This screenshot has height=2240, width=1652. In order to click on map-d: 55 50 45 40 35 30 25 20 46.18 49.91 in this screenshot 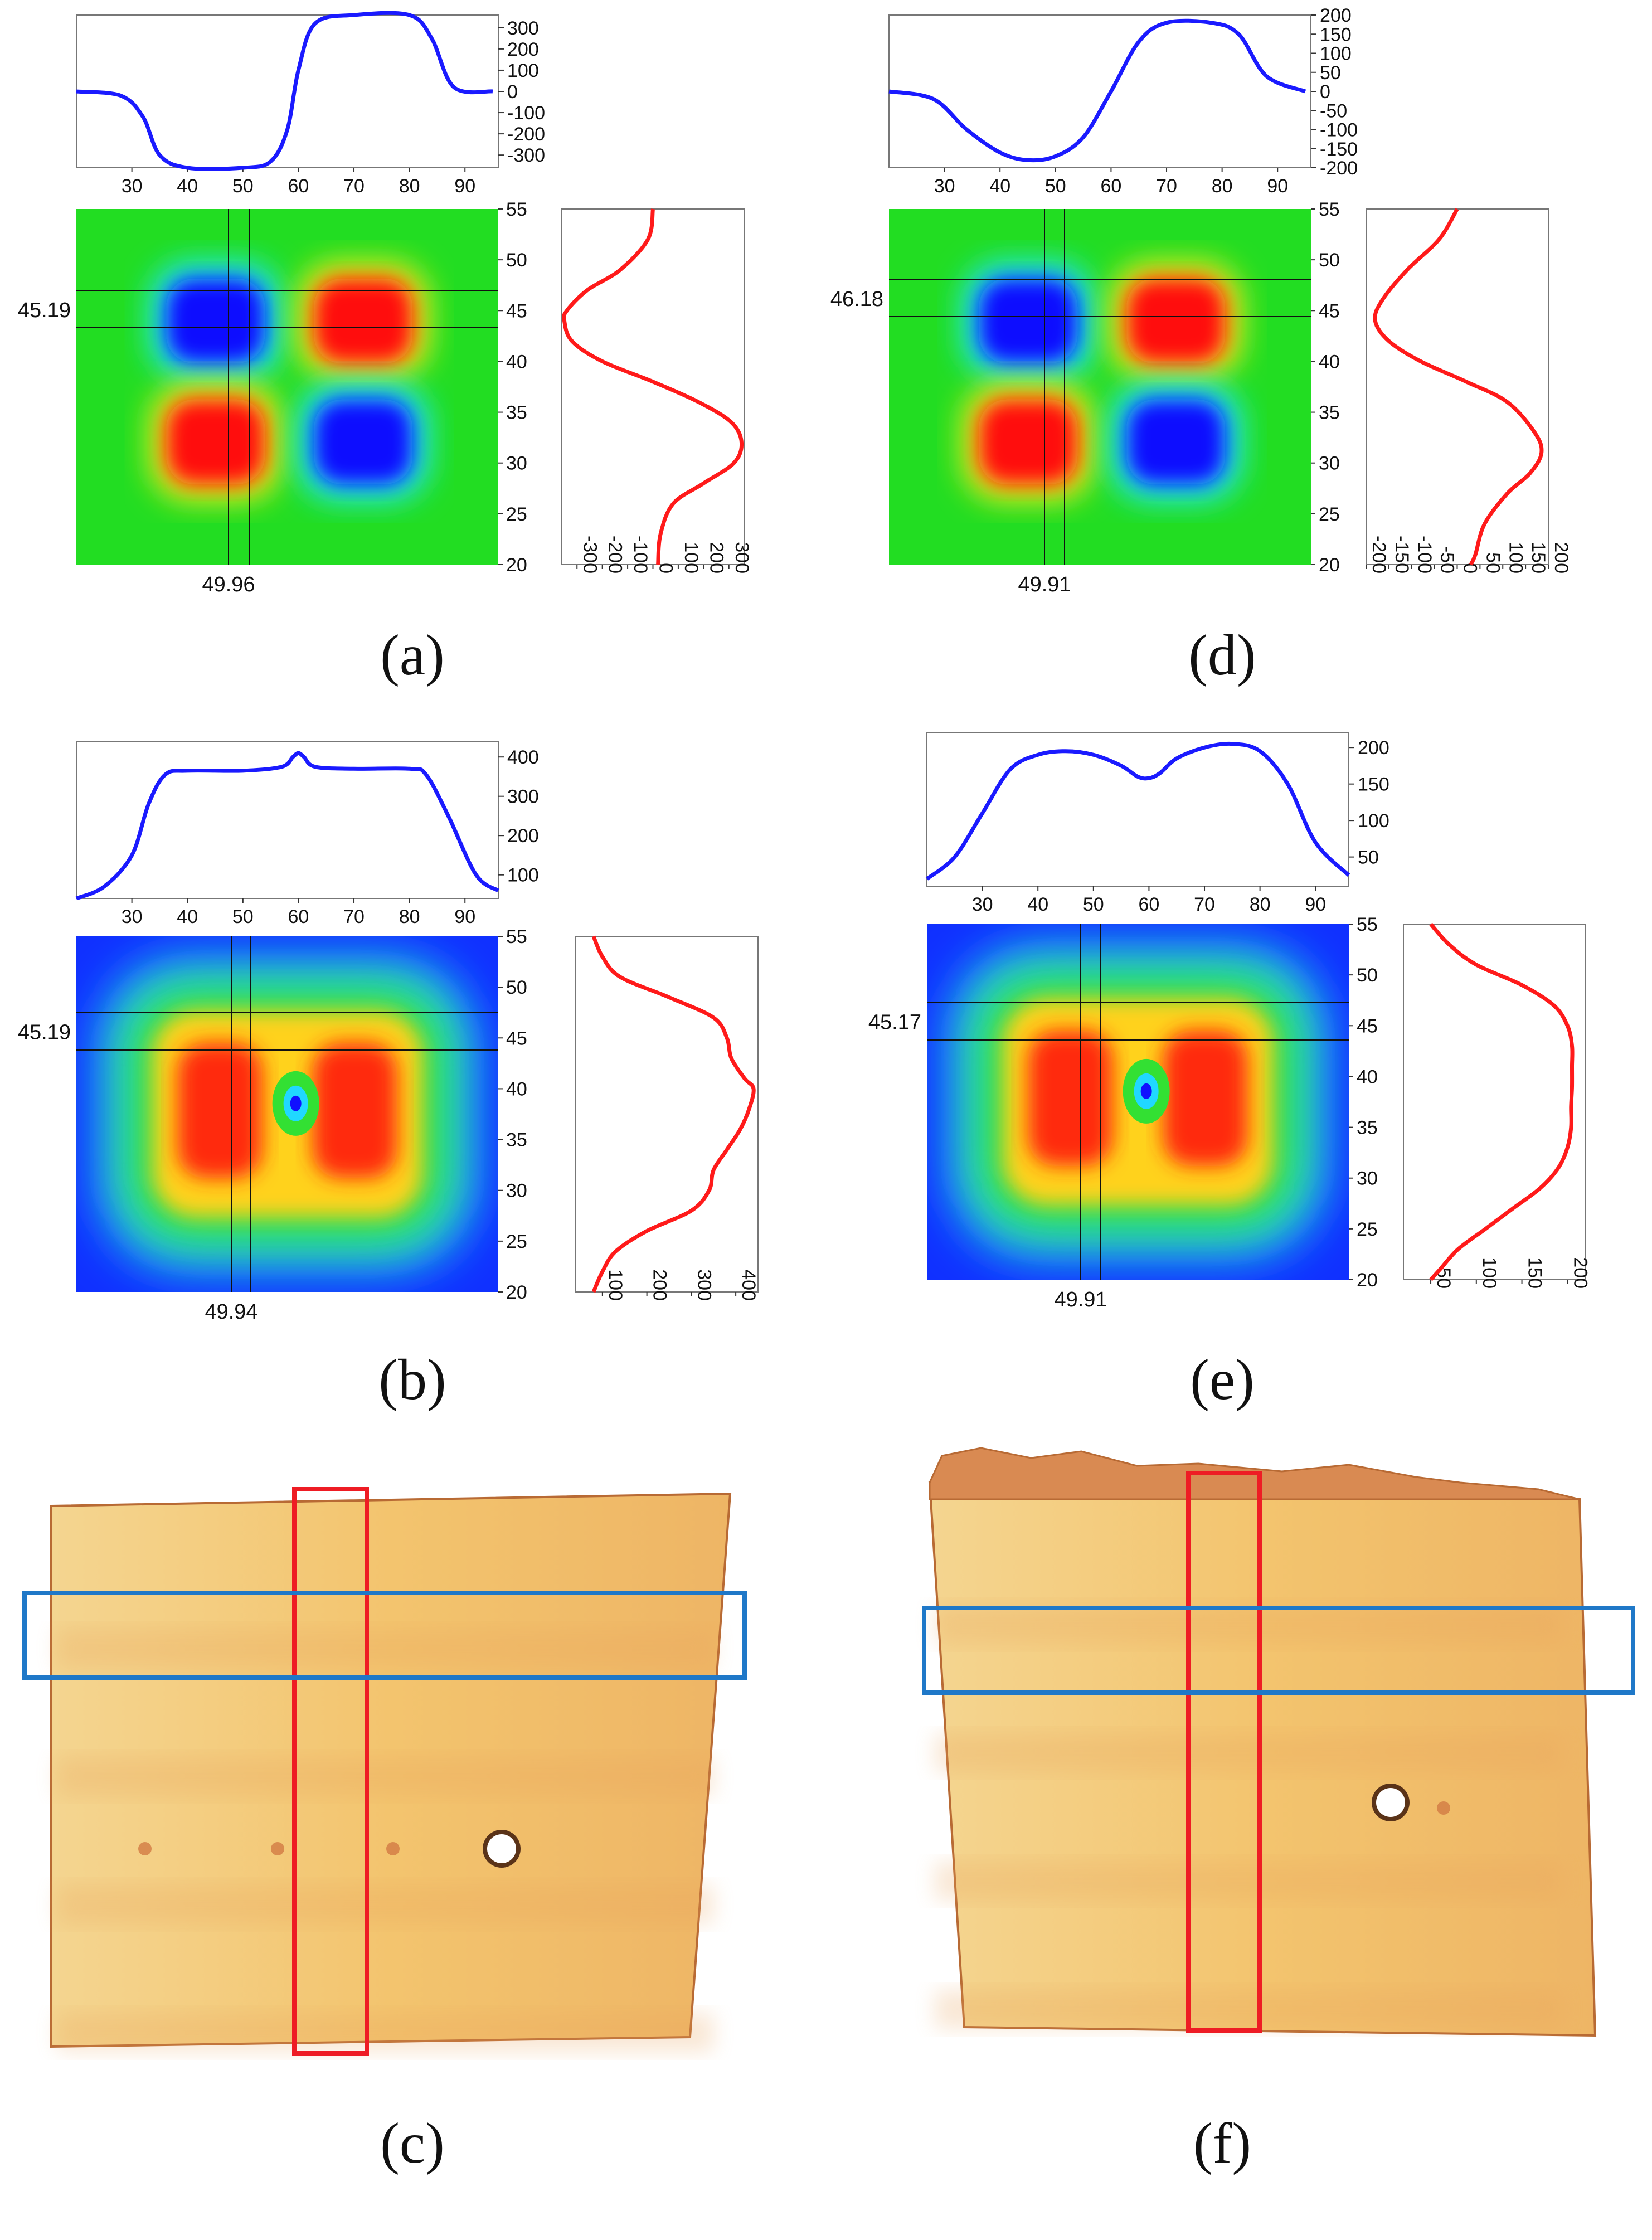, I will do `click(1085, 397)`.